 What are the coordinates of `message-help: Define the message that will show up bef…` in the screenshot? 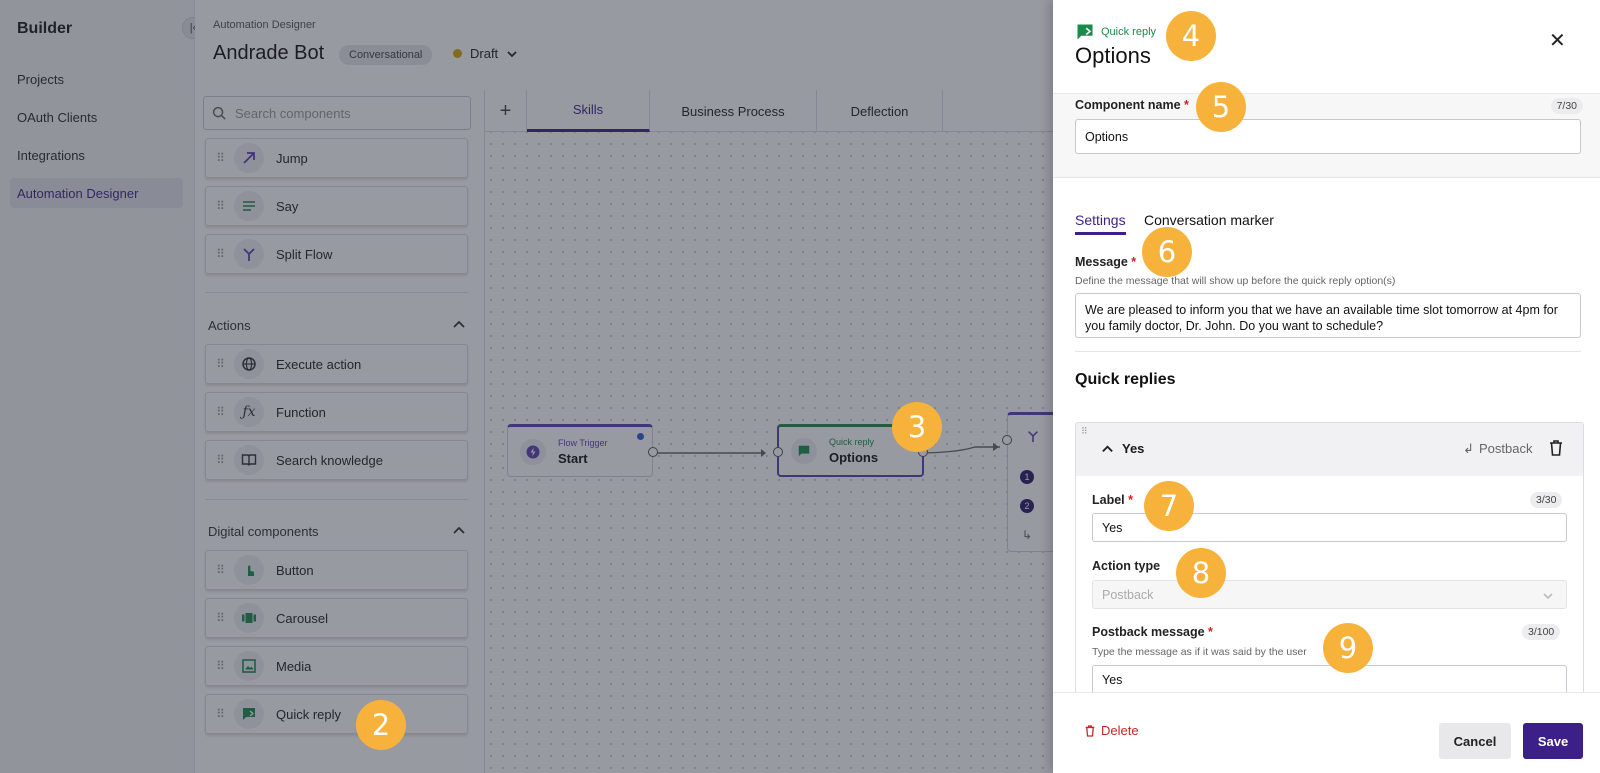 It's located at (1235, 281).